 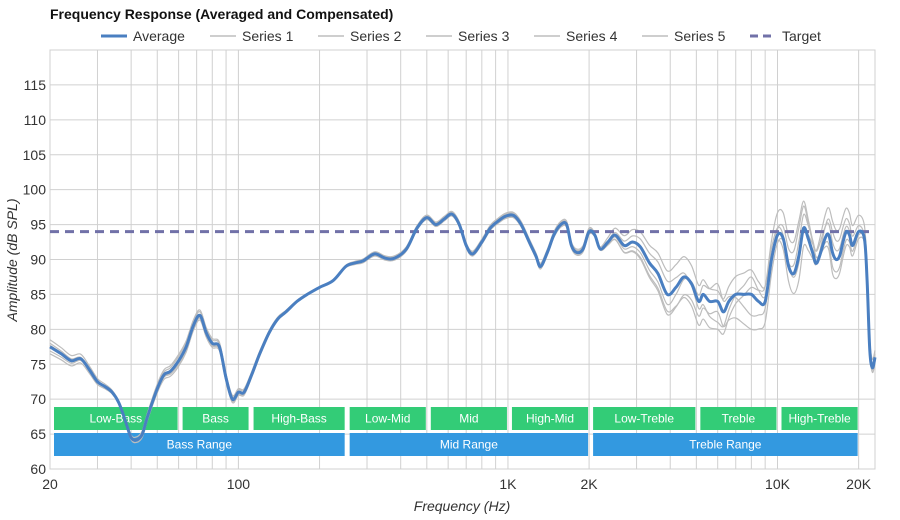 I want to click on x-tick-label: 100, so click(x=239, y=484).